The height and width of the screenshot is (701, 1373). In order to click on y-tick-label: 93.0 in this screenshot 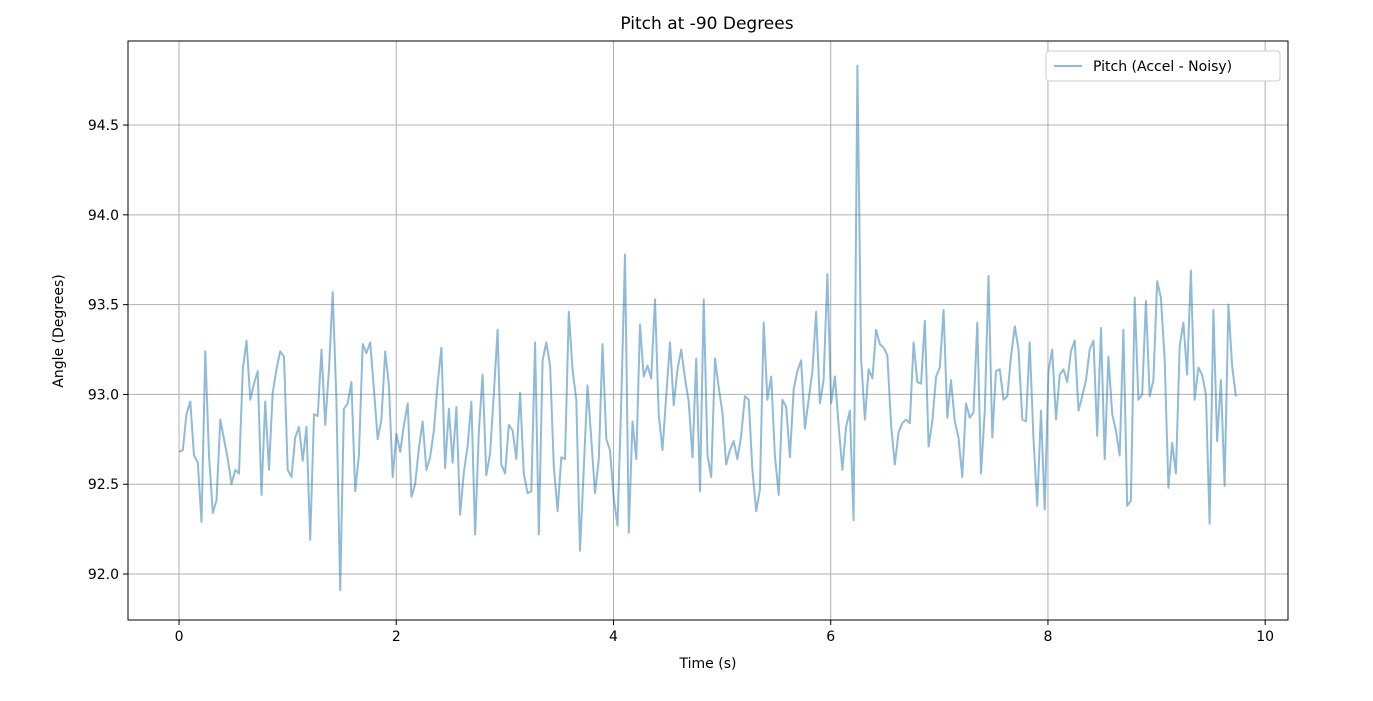, I will do `click(103, 395)`.